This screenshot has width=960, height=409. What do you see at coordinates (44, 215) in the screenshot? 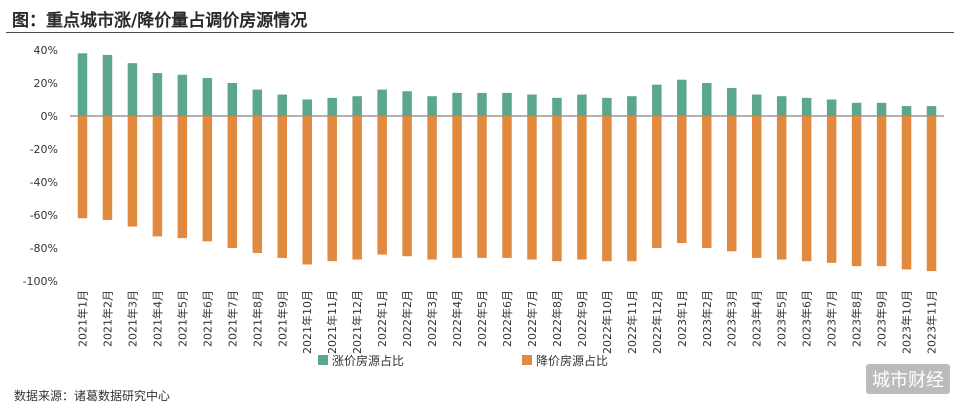
I see `y-tick-label: -60%` at bounding box center [44, 215].